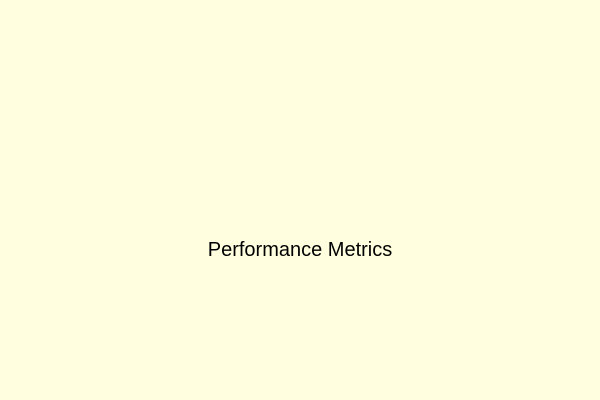  What do you see at coordinates (300, 250) in the screenshot?
I see `page-title: Performance Metrics` at bounding box center [300, 250].